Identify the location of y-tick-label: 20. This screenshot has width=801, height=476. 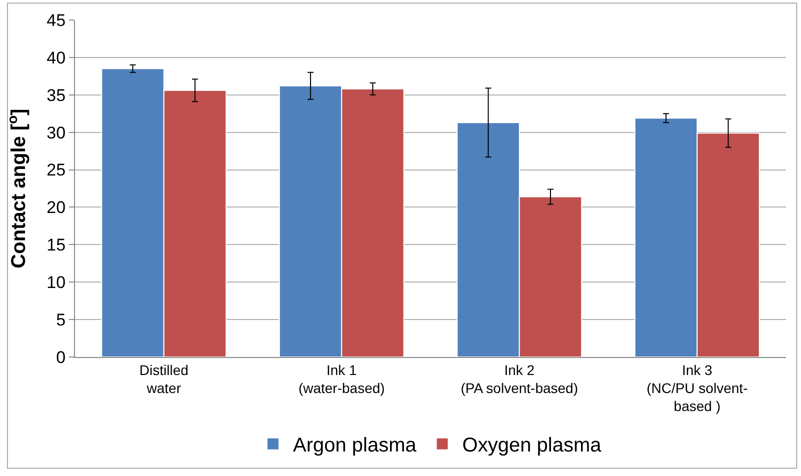
(56, 208).